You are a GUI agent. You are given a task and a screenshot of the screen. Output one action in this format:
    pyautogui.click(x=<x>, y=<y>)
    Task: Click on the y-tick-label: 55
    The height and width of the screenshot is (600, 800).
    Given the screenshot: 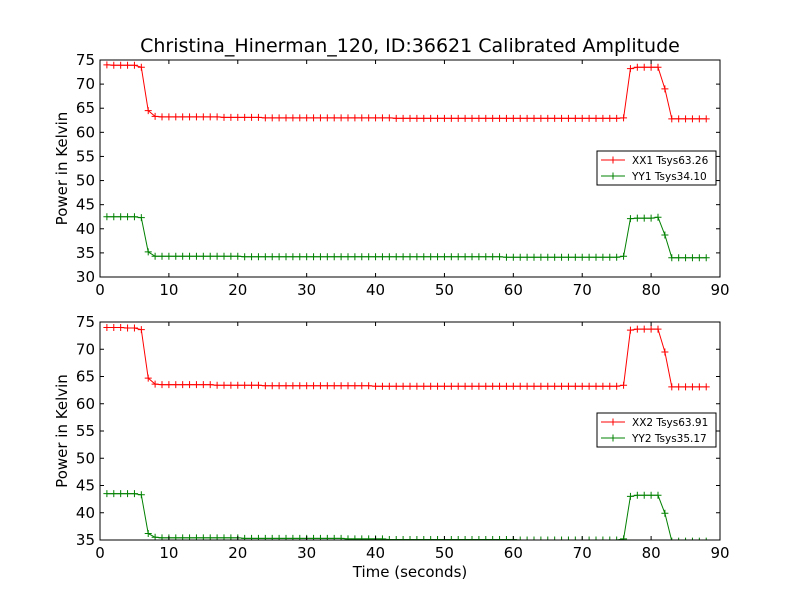 What is the action you would take?
    pyautogui.click(x=85, y=156)
    